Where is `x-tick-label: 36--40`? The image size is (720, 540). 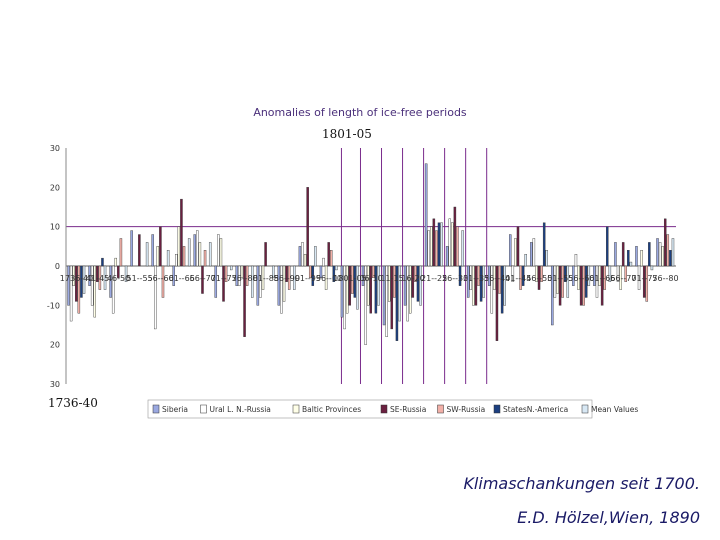 x-tick-label: 36--40 is located at coordinates (497, 278).